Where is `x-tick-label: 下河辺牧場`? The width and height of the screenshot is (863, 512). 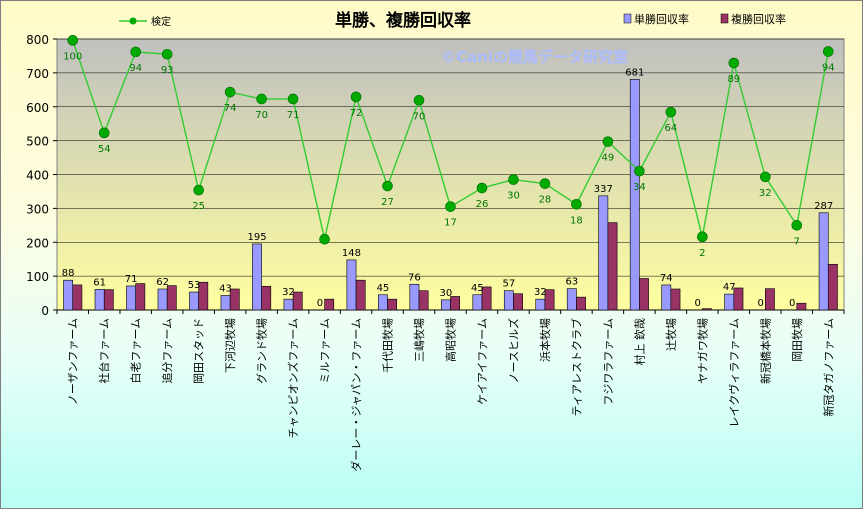
x-tick-label: 下河辺牧場 is located at coordinates (230, 345).